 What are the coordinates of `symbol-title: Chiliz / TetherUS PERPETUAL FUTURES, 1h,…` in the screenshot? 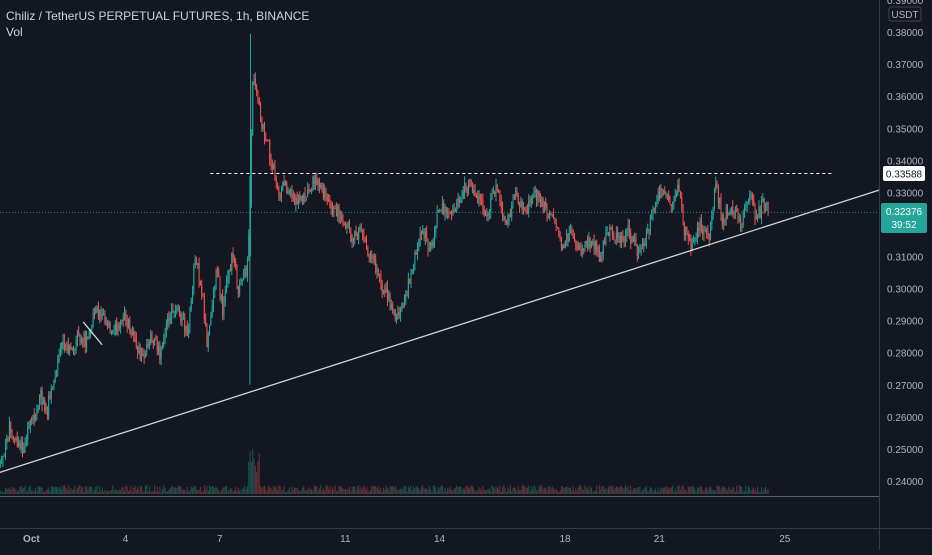 It's located at (158, 16).